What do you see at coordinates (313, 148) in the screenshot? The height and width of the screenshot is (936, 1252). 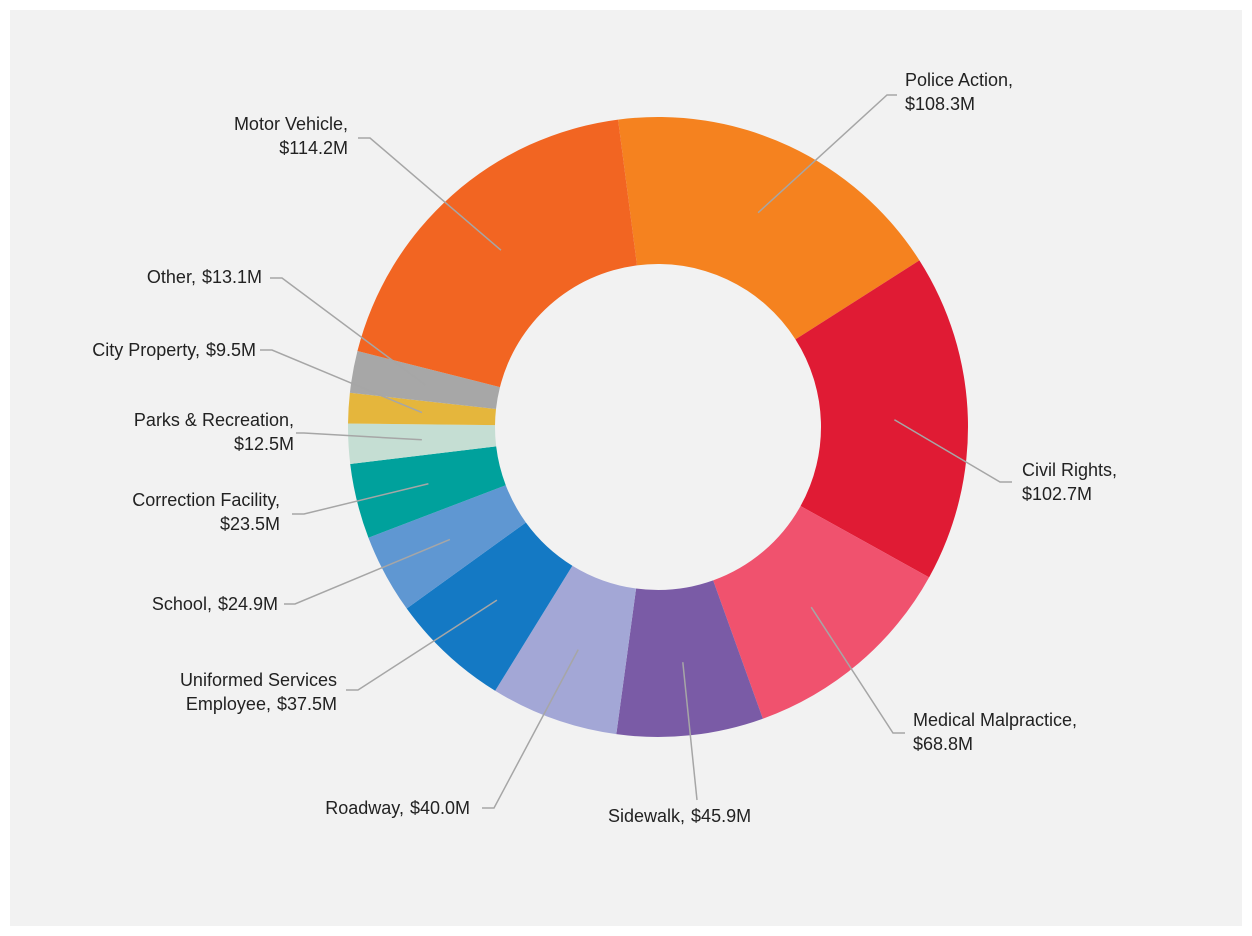 I see `value-label: $114.2M` at bounding box center [313, 148].